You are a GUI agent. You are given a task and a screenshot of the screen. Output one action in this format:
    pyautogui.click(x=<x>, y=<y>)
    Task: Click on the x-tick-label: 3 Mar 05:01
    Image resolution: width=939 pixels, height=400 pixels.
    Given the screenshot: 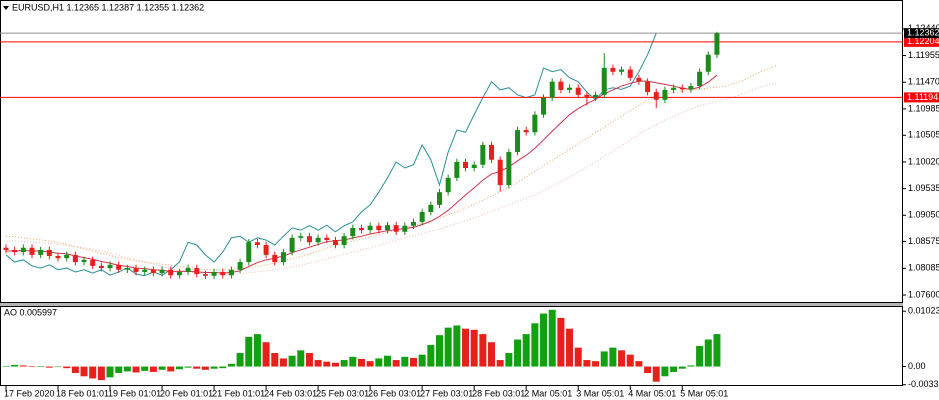 What is the action you would take?
    pyautogui.click(x=600, y=393)
    